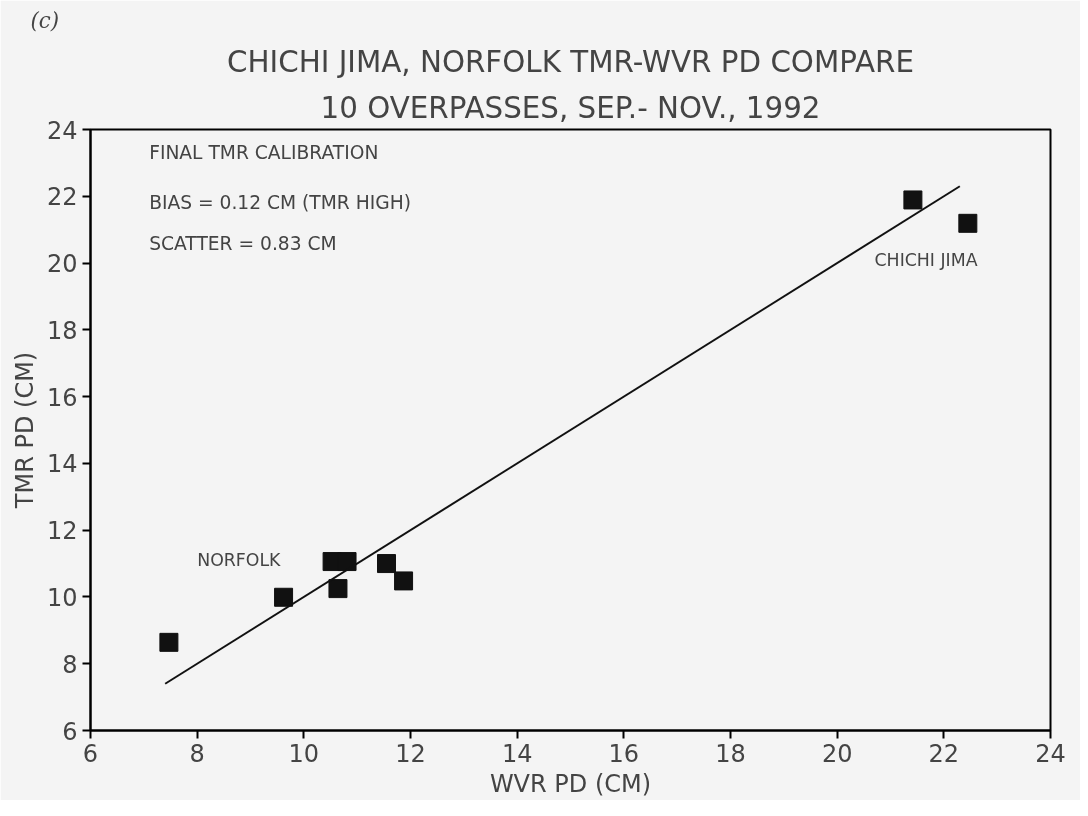  What do you see at coordinates (280, 203) in the screenshot?
I see `annotation: BIAS = 0.12 CM (TMR HIGH)` at bounding box center [280, 203].